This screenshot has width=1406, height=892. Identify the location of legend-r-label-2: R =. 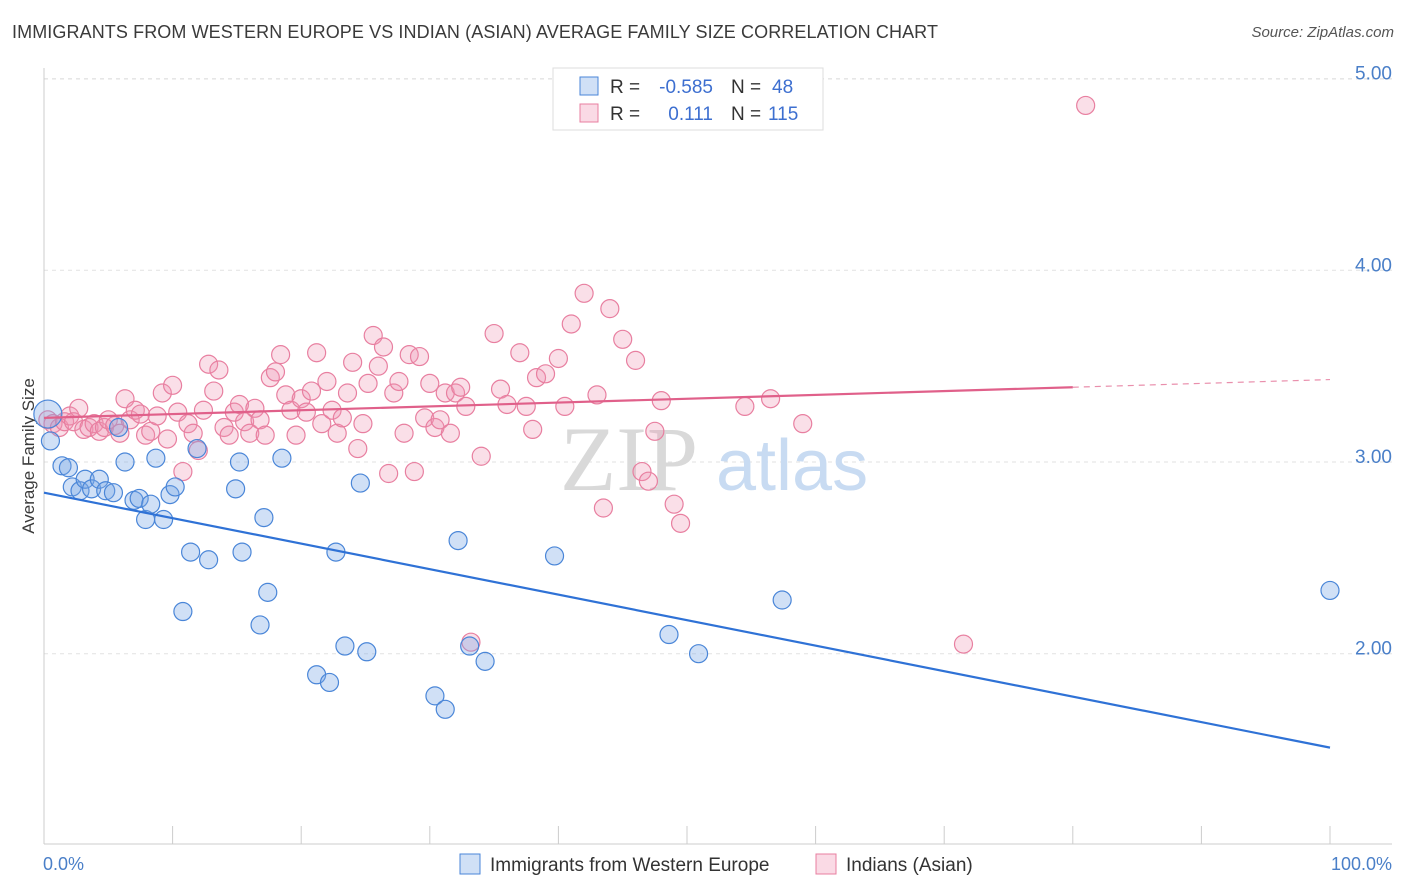
(625, 114).